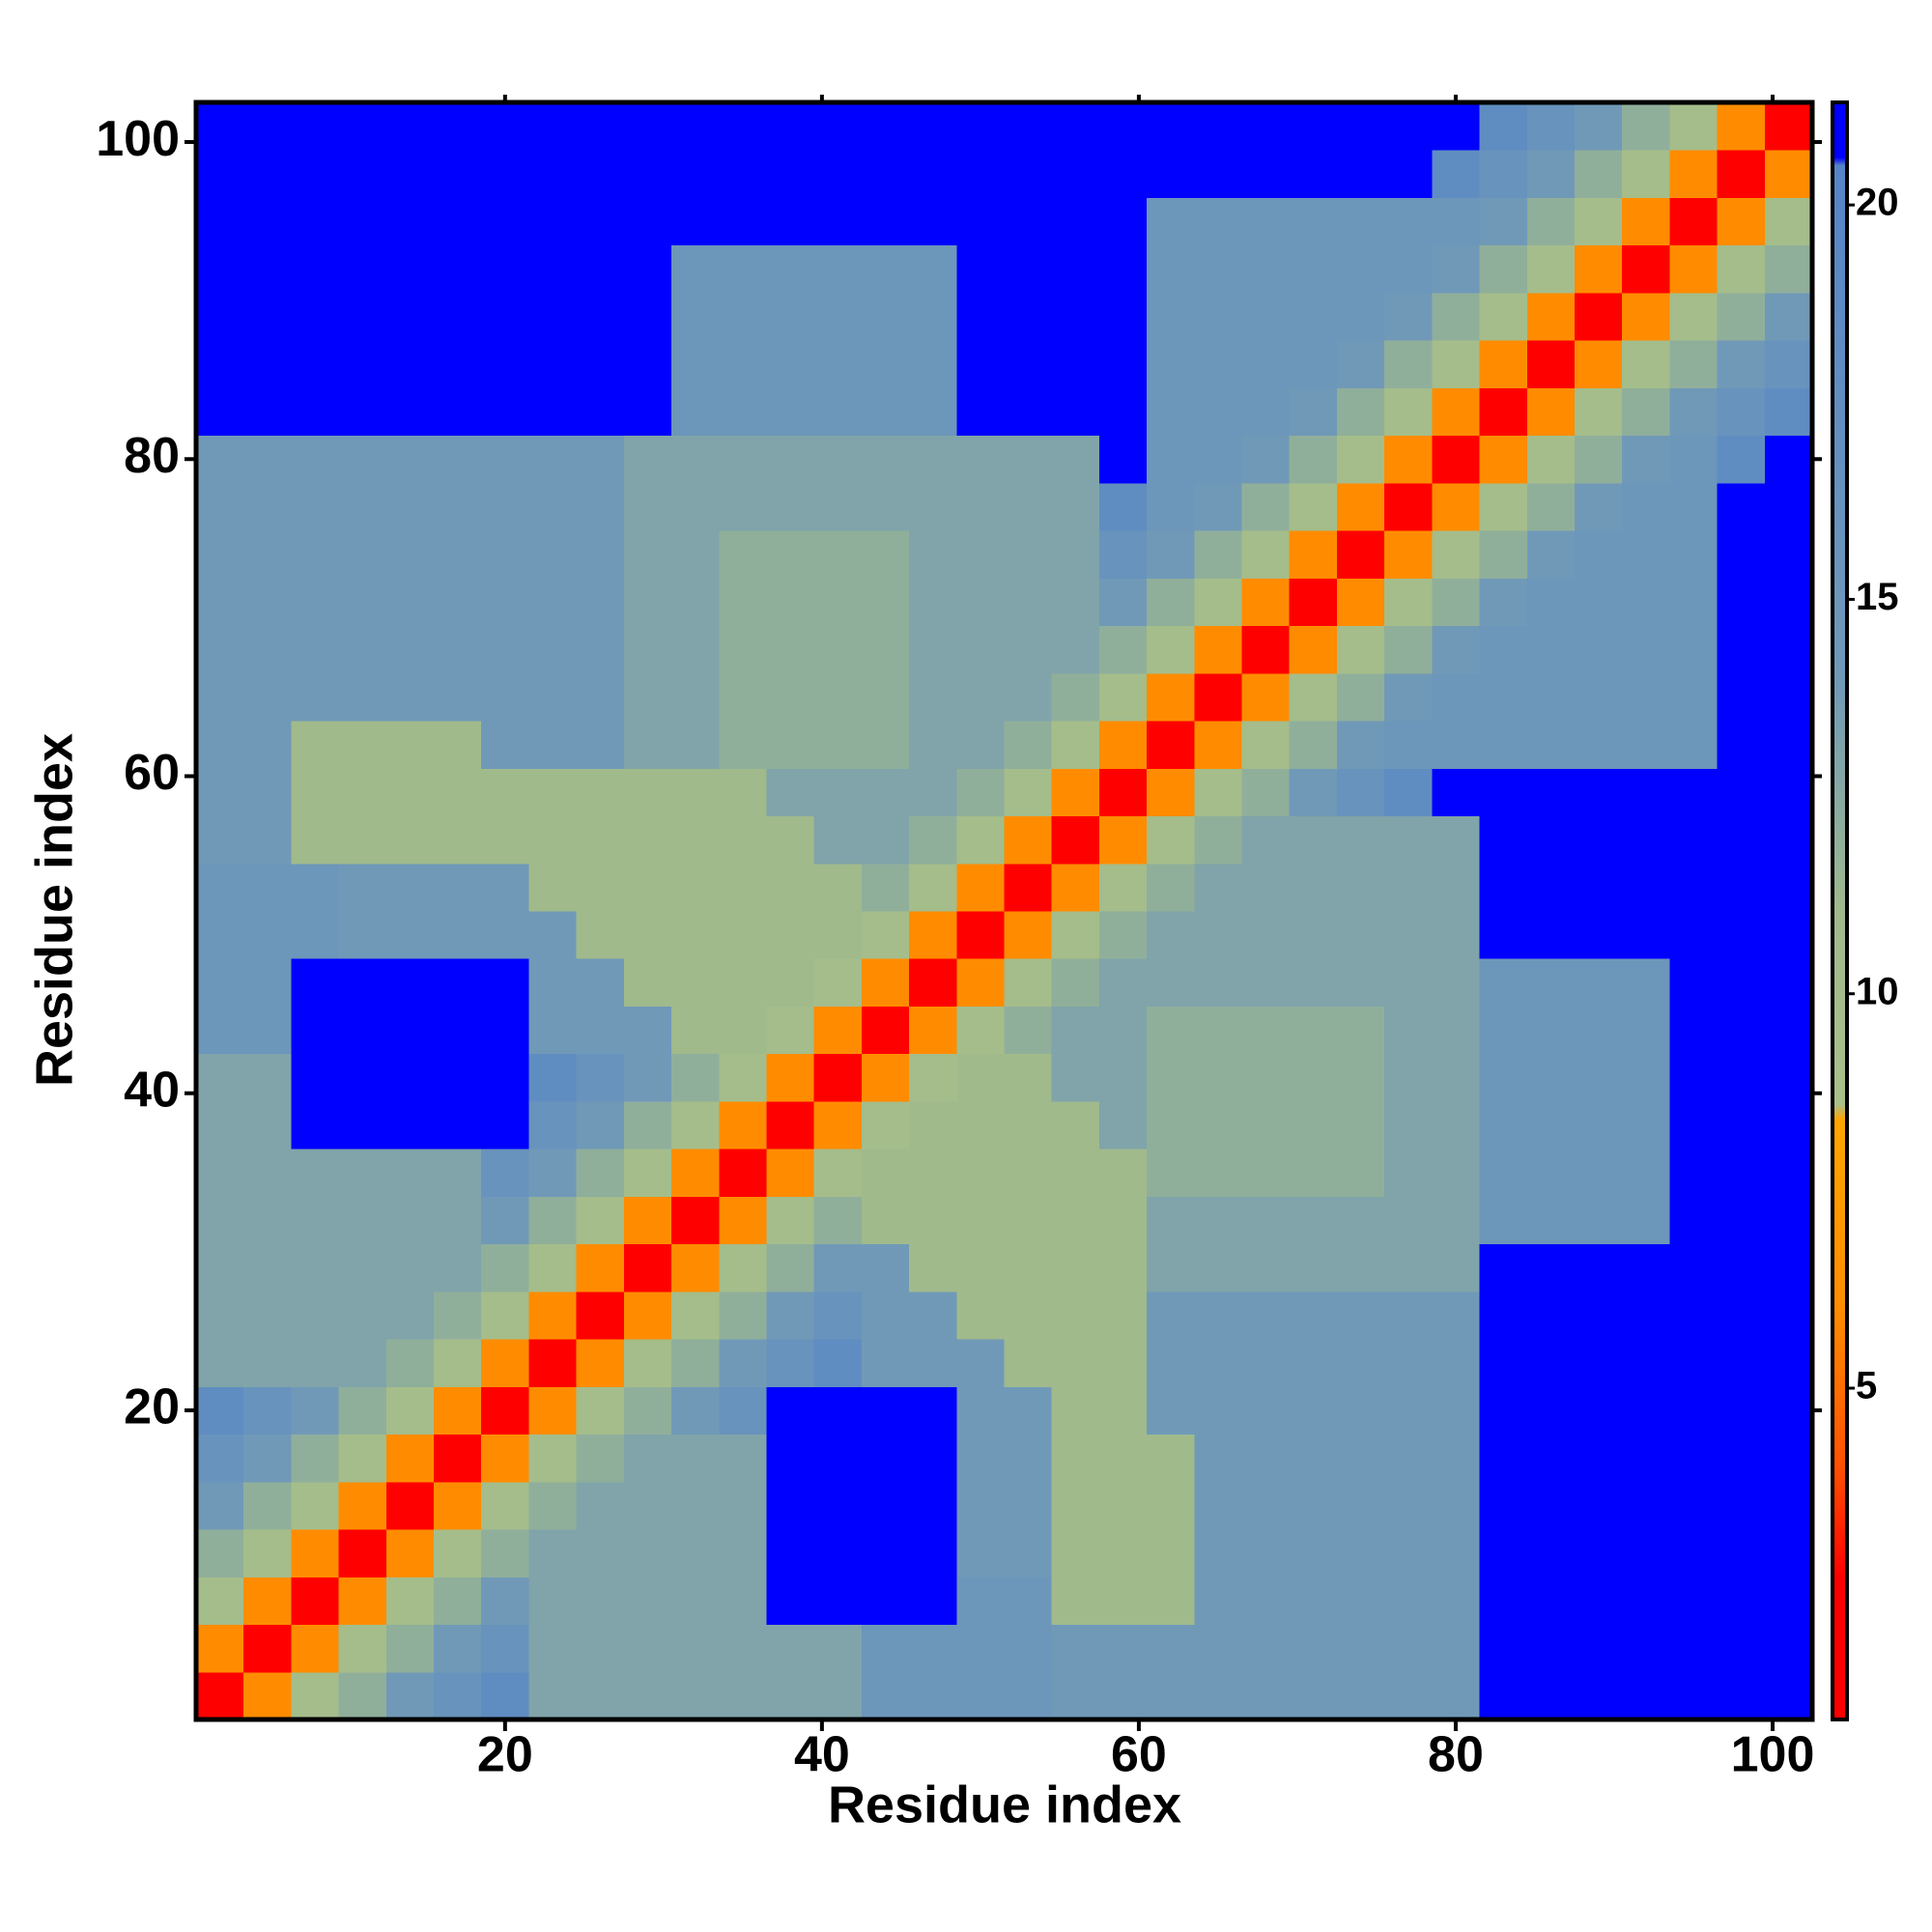 The width and height of the screenshot is (1932, 1932). Describe the element at coordinates (1877, 203) in the screenshot. I see `colorbar-tick-label: 20` at that location.